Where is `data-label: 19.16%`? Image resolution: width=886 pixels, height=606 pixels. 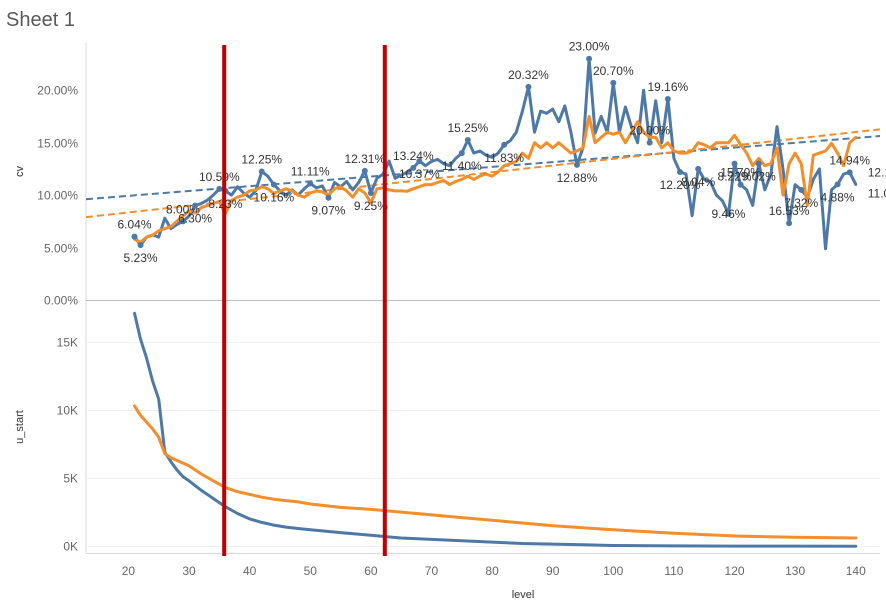
data-label: 19.16% is located at coordinates (668, 87).